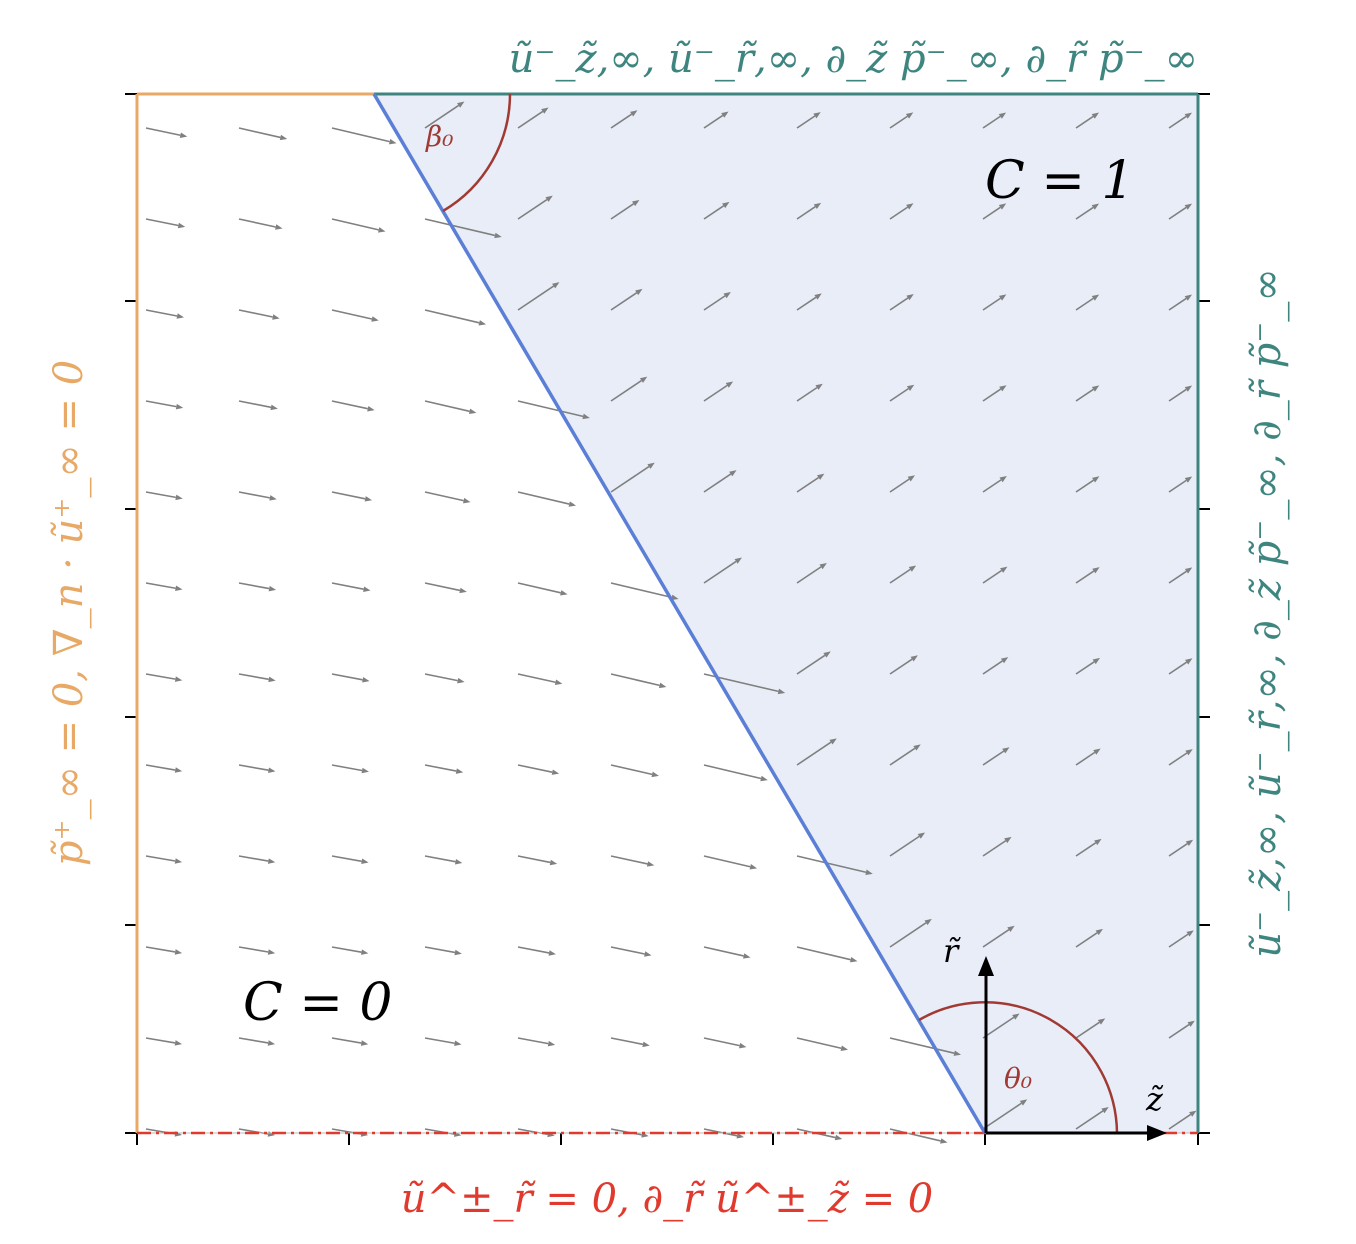  Describe the element at coordinates (439, 136) in the screenshot. I see `beta-label: β₀` at that location.